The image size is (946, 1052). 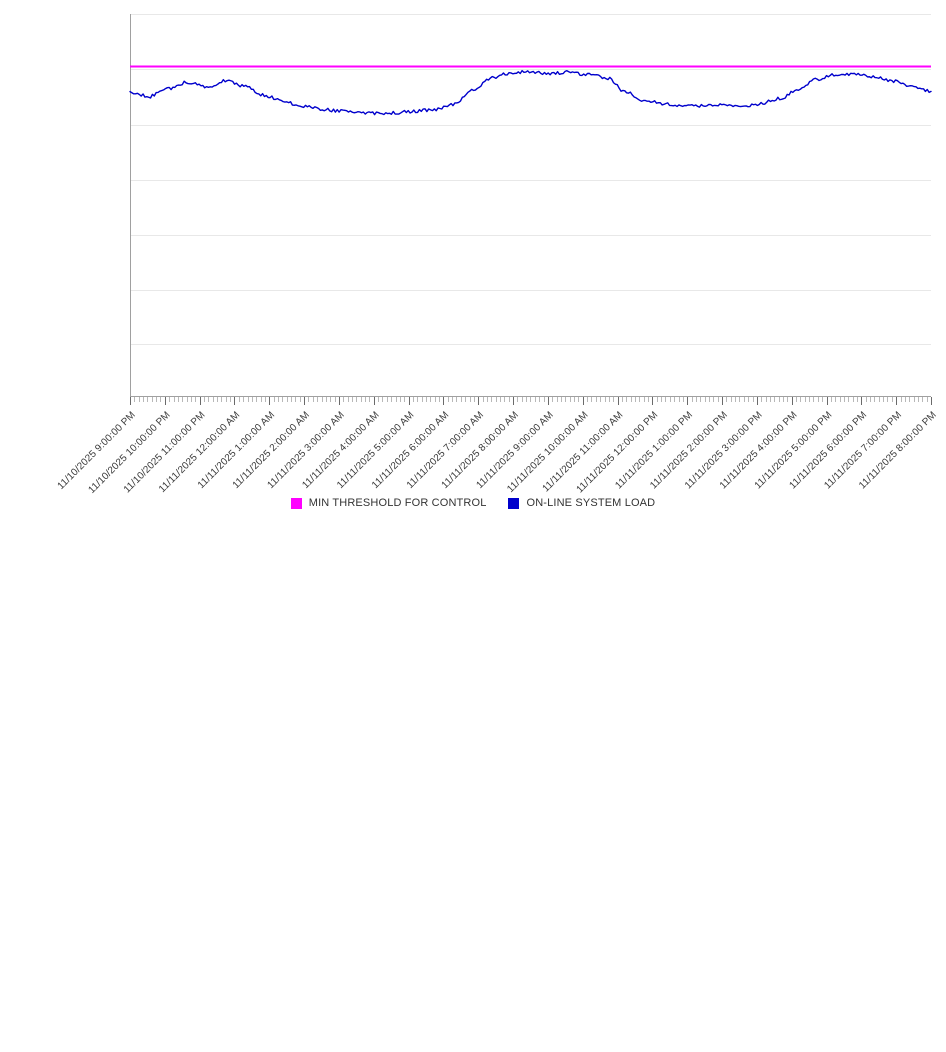 I want to click on x-axis-ticks, so click(x=531, y=401).